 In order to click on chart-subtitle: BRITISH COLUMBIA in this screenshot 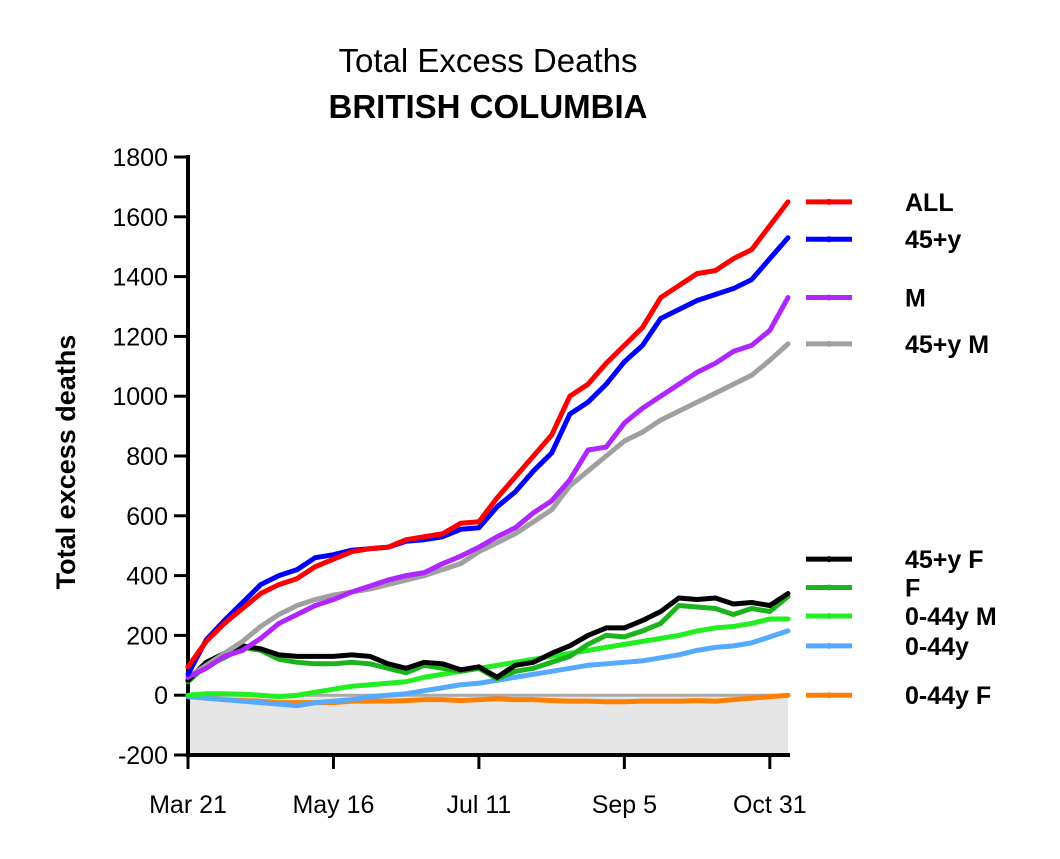, I will do `click(488, 106)`.